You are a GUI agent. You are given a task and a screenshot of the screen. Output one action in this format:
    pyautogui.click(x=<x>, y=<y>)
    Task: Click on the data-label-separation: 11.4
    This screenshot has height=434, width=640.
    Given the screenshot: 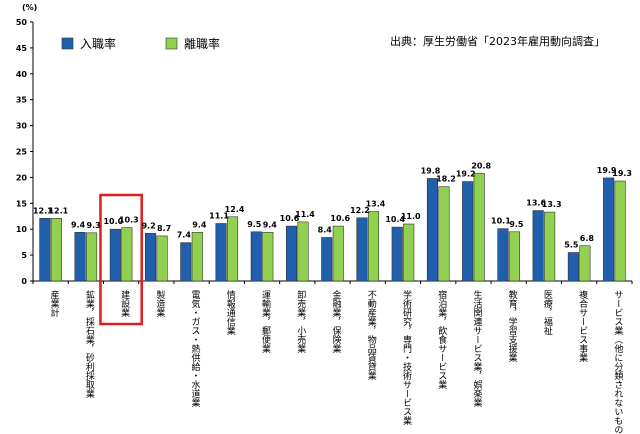 What is the action you would take?
    pyautogui.click(x=305, y=214)
    